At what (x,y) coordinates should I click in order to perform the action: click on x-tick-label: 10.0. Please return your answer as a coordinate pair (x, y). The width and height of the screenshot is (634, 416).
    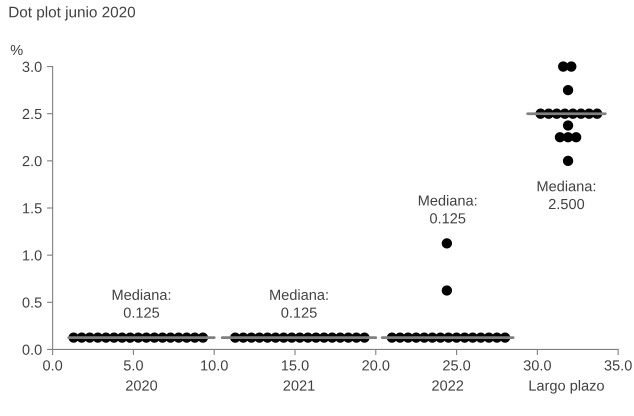
    Looking at the image, I should click on (214, 365).